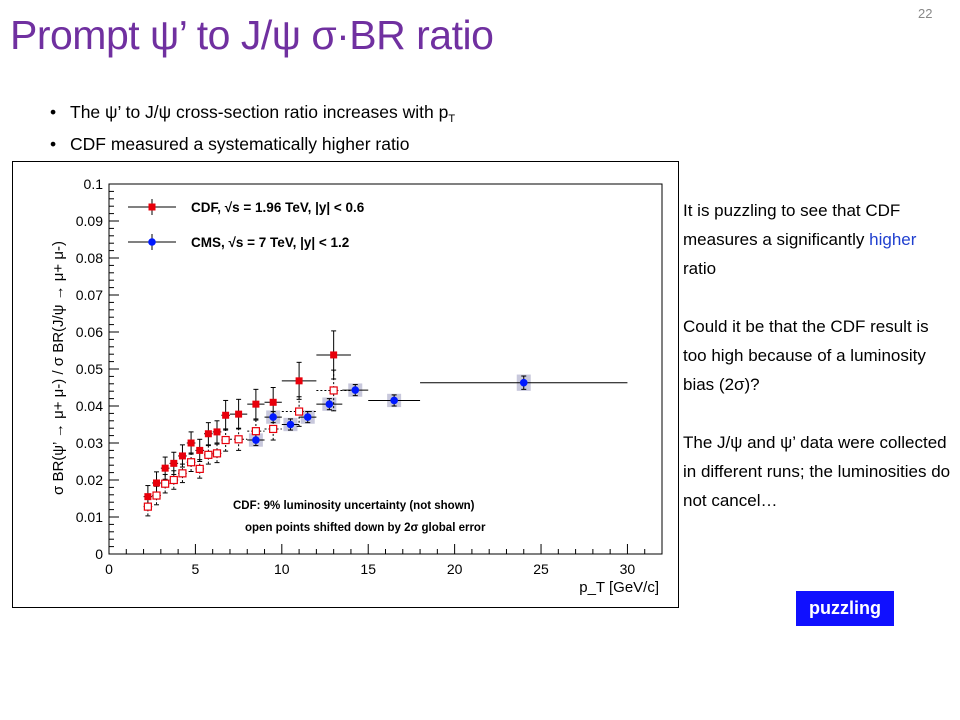  Describe the element at coordinates (270, 242) in the screenshot. I see `legend-label: CMS, √s = 7 TeV, |y| < 1.2` at that location.